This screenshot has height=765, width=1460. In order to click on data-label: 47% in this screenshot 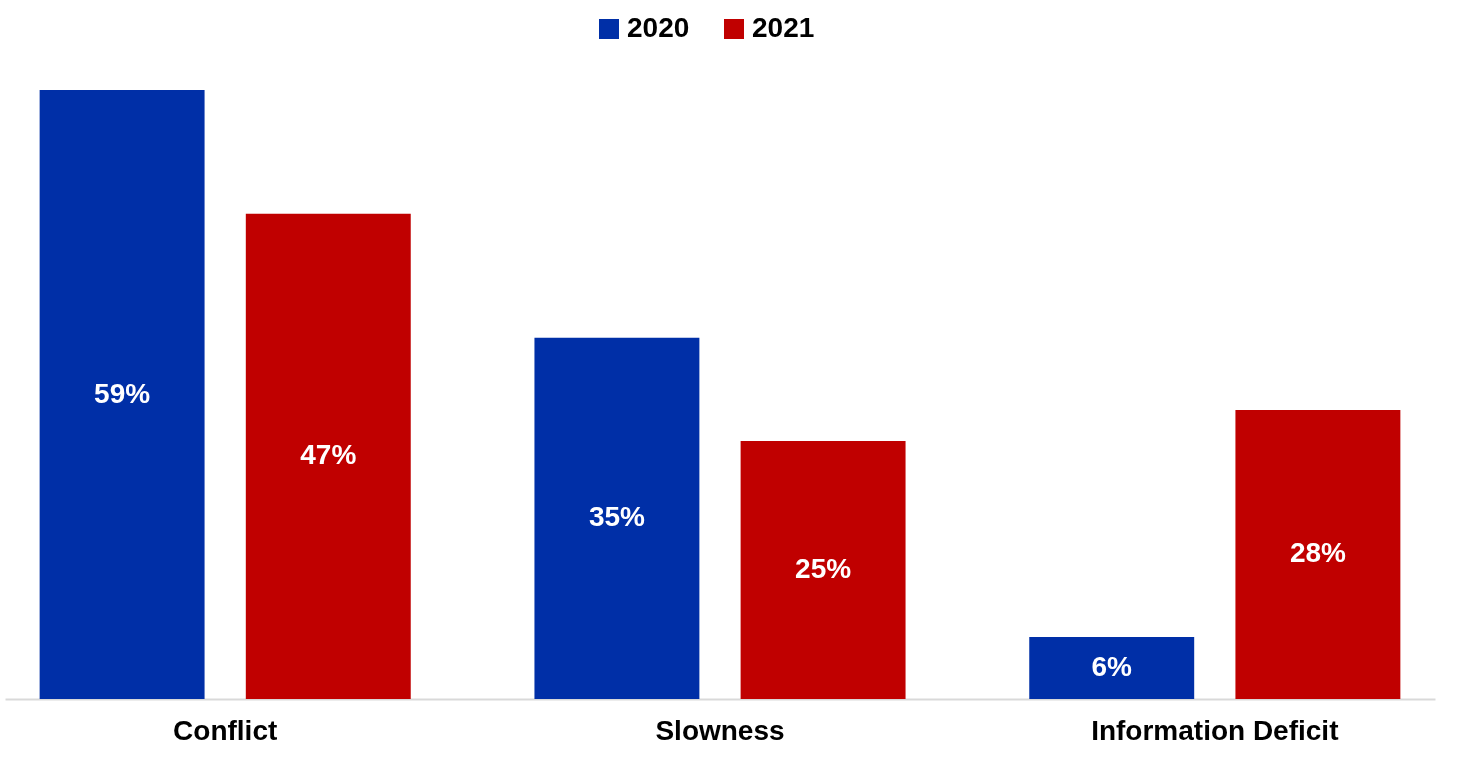, I will do `click(328, 455)`.